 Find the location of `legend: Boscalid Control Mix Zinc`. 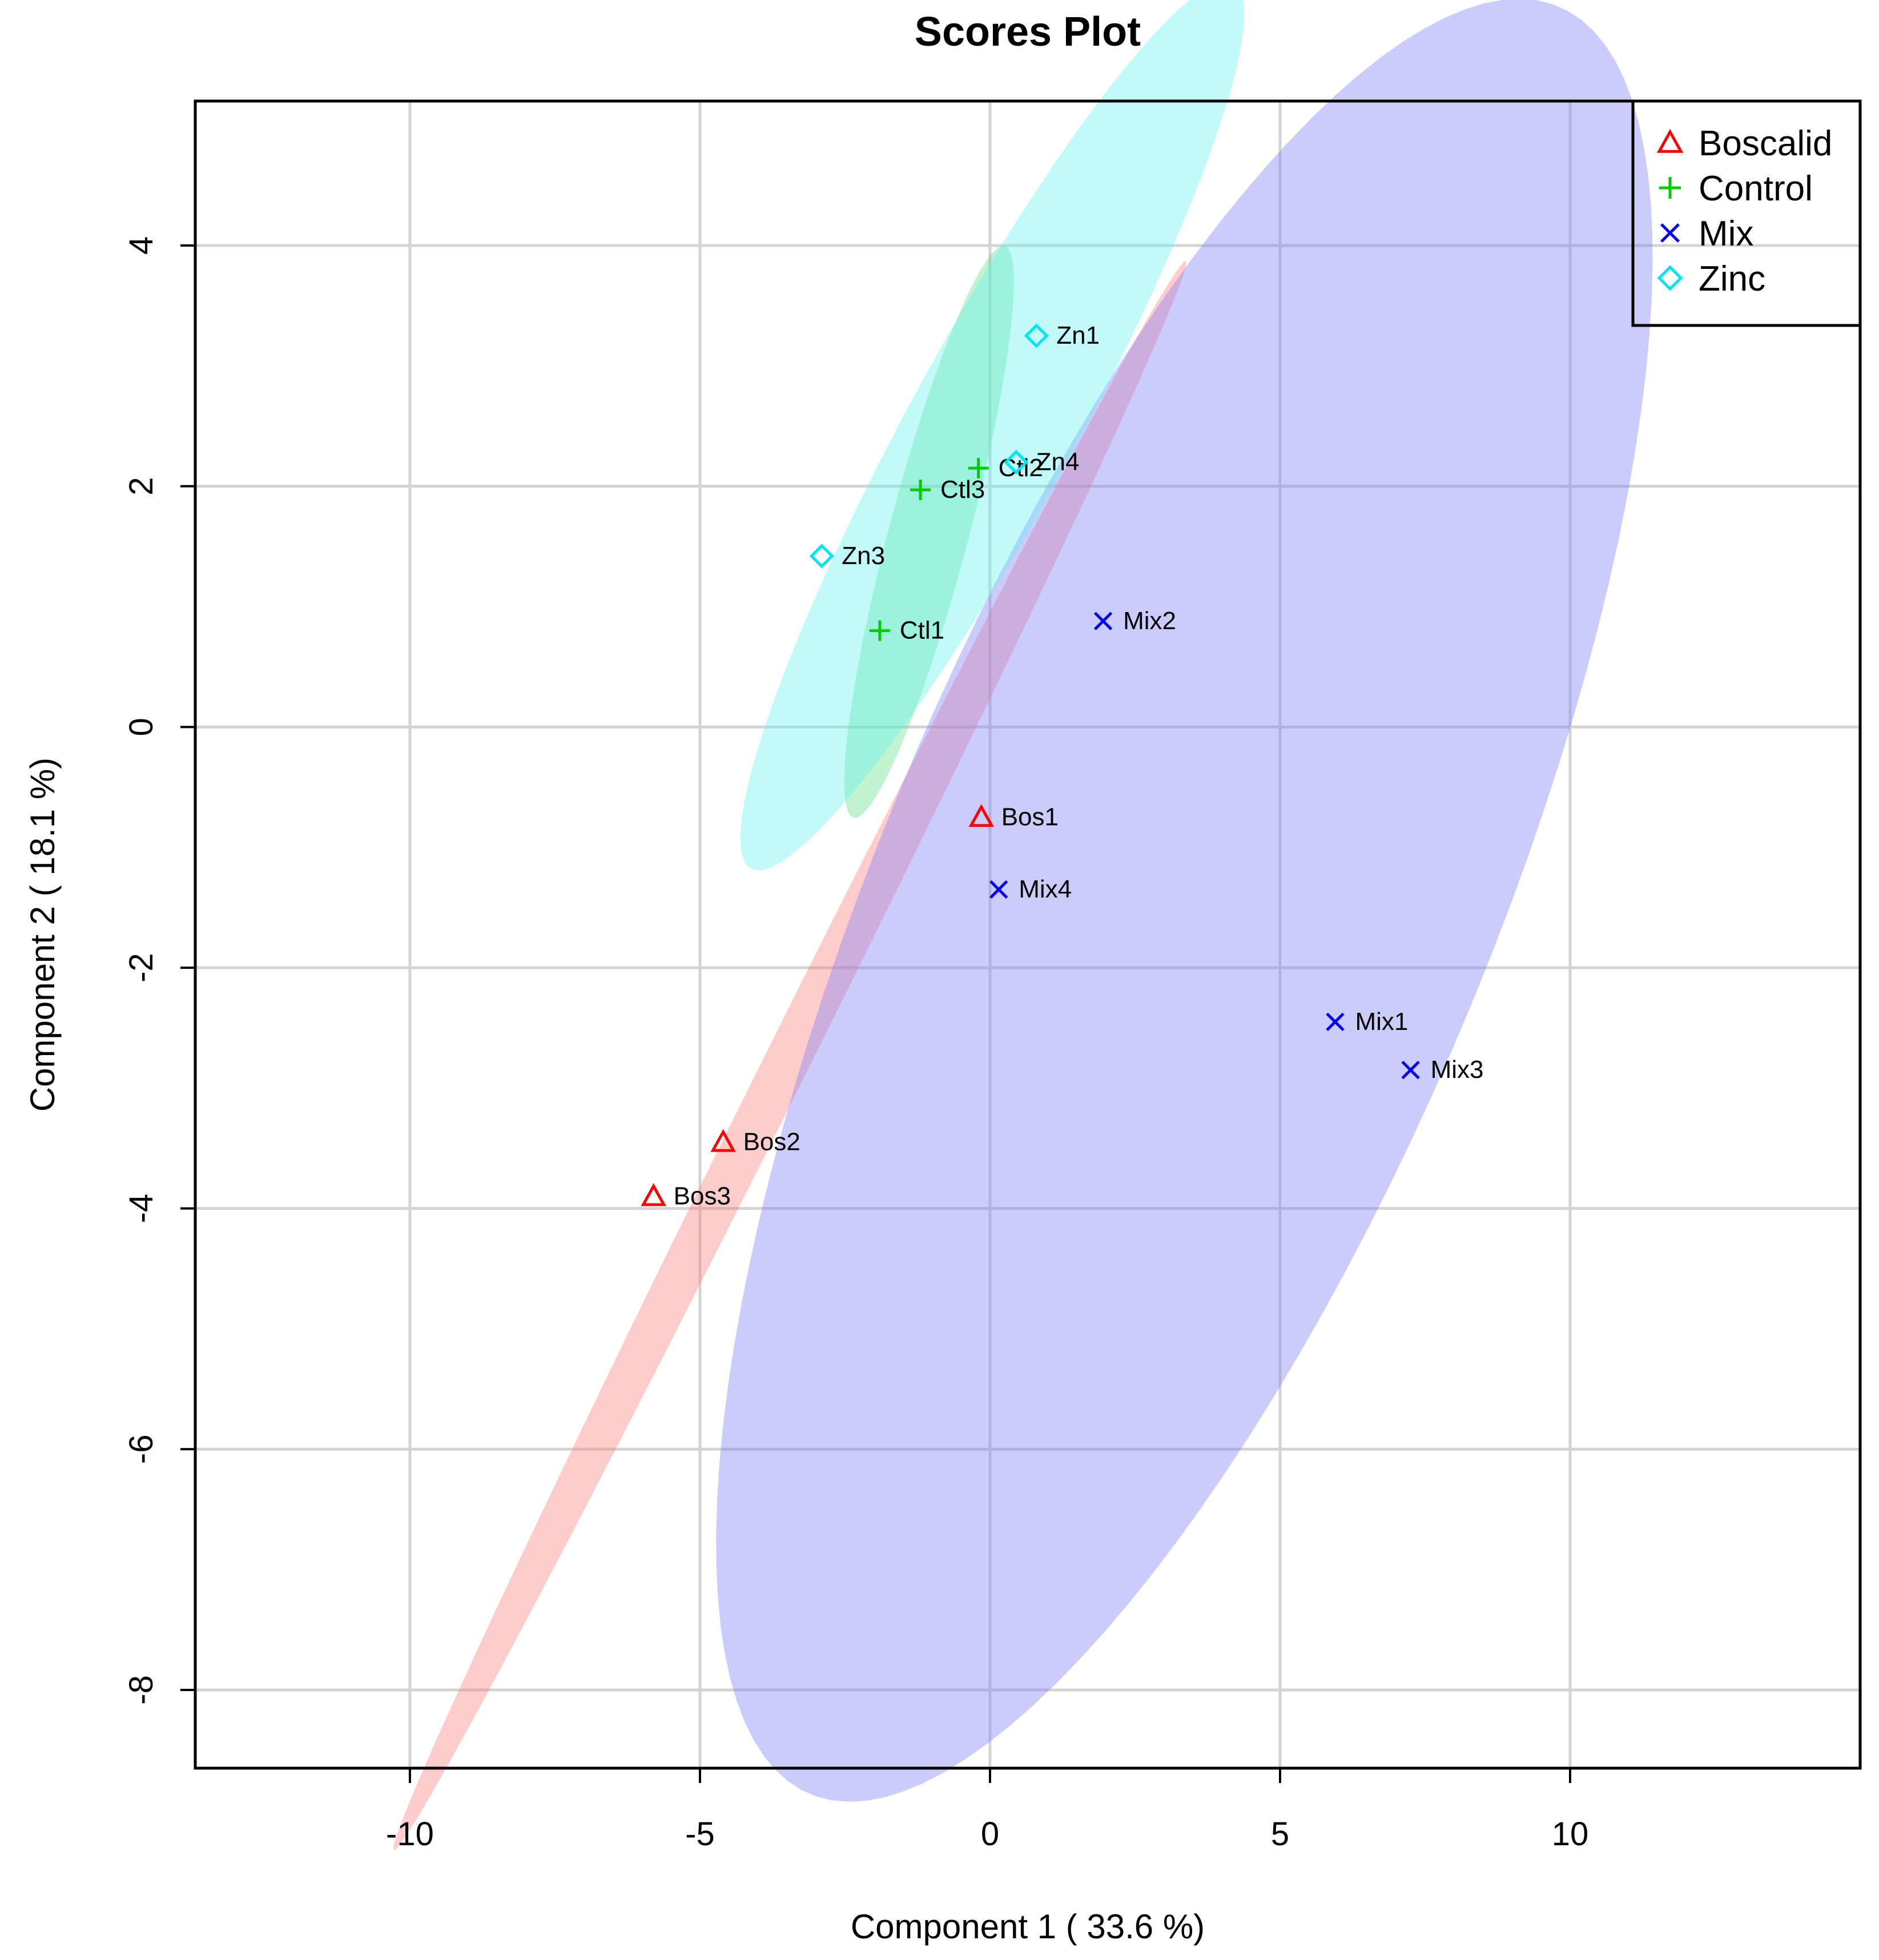

legend: Boscalid Control Mix Zinc is located at coordinates (1746, 213).